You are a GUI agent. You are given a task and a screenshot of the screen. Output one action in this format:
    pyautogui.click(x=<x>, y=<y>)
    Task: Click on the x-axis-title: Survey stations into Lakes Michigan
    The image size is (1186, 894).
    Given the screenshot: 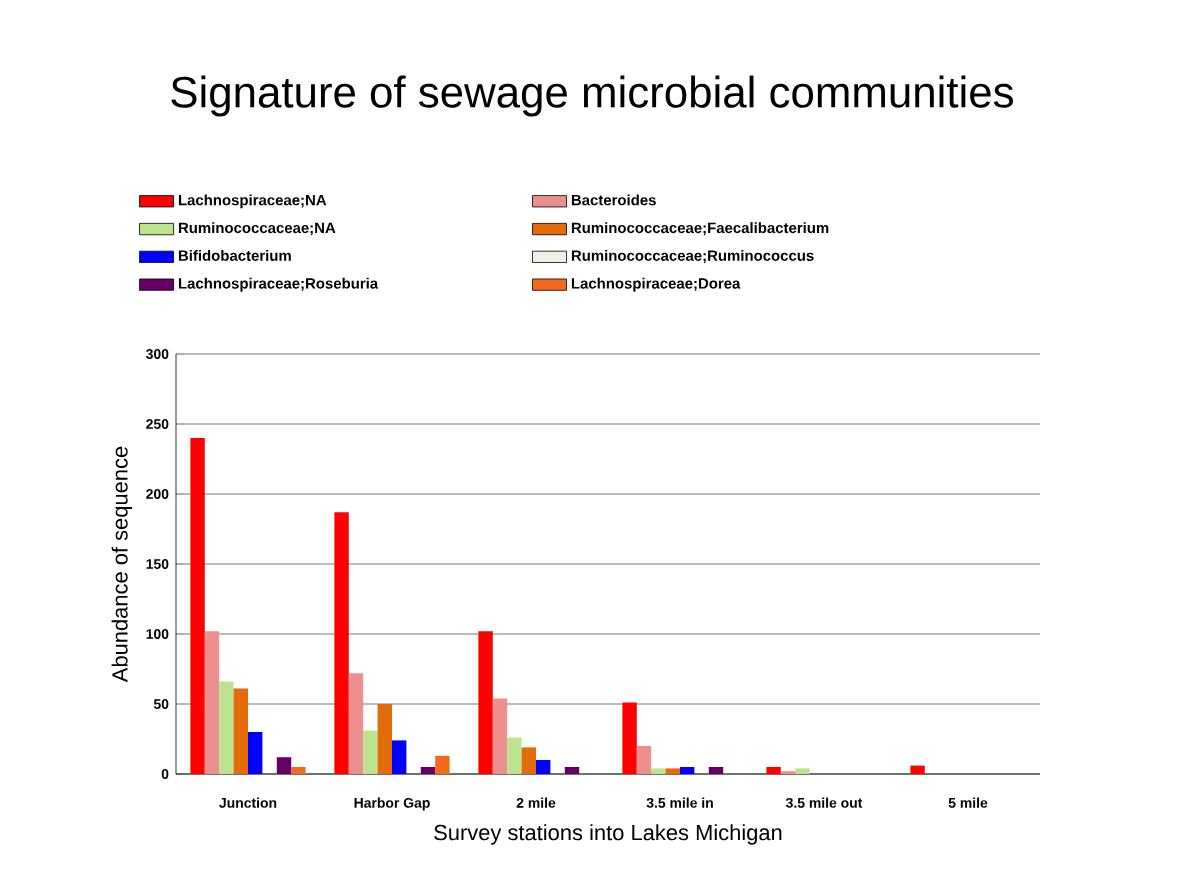 What is the action you would take?
    pyautogui.click(x=608, y=834)
    